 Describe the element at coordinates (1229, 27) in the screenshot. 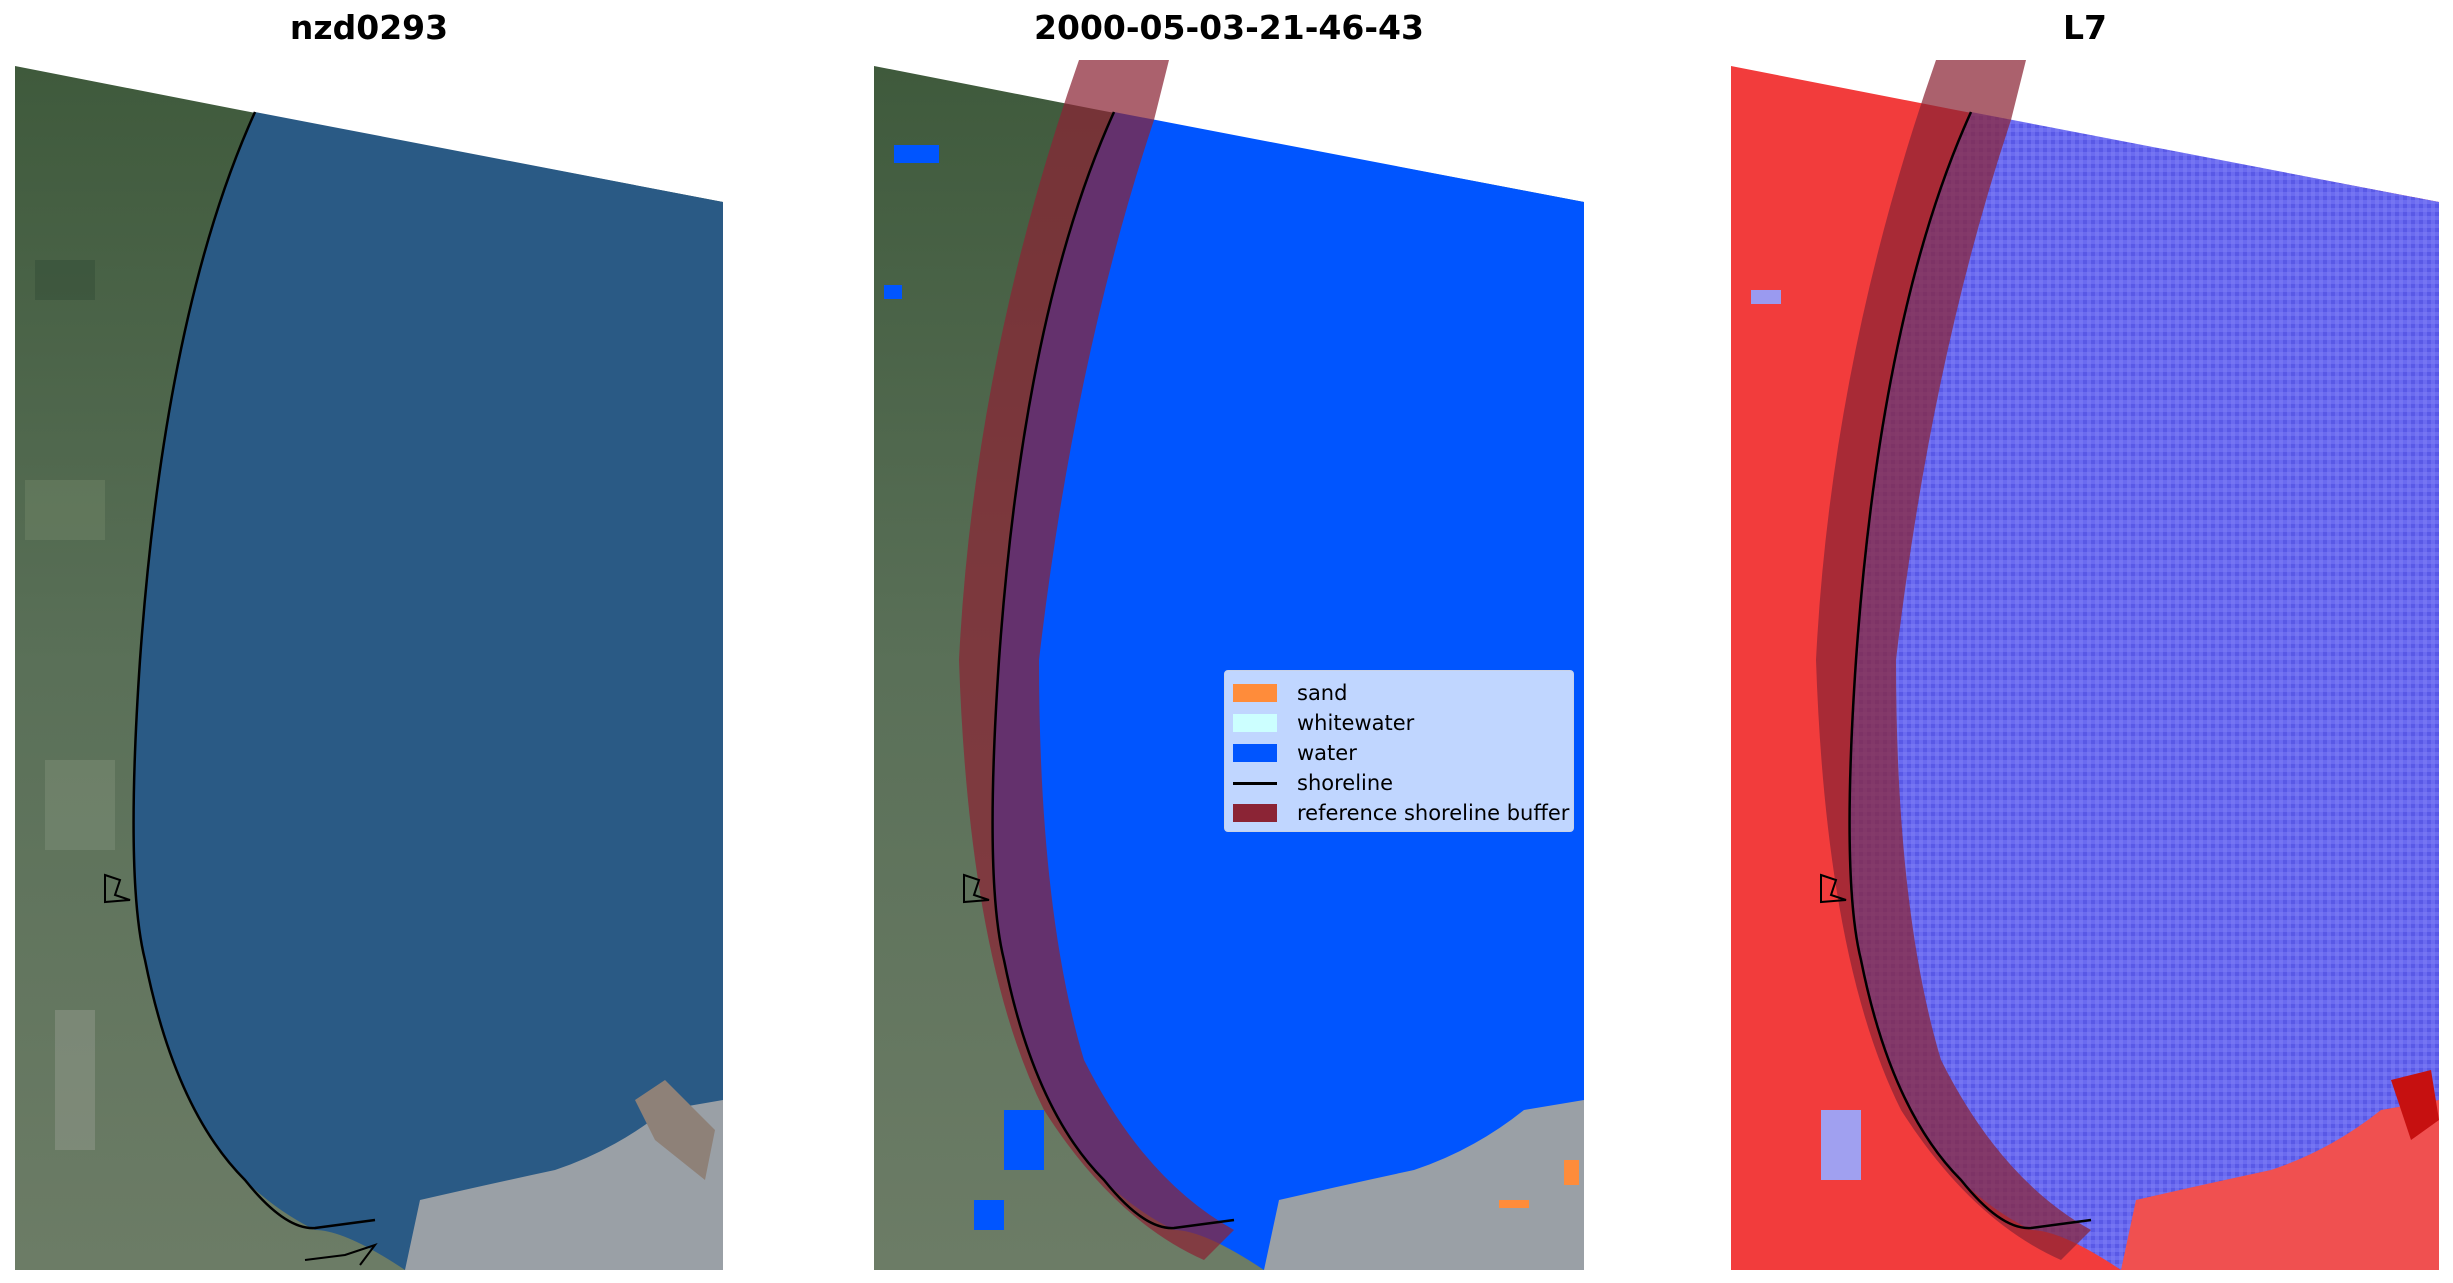

I see `panel-title-classification: 2000-05-03-21-46-43` at that location.